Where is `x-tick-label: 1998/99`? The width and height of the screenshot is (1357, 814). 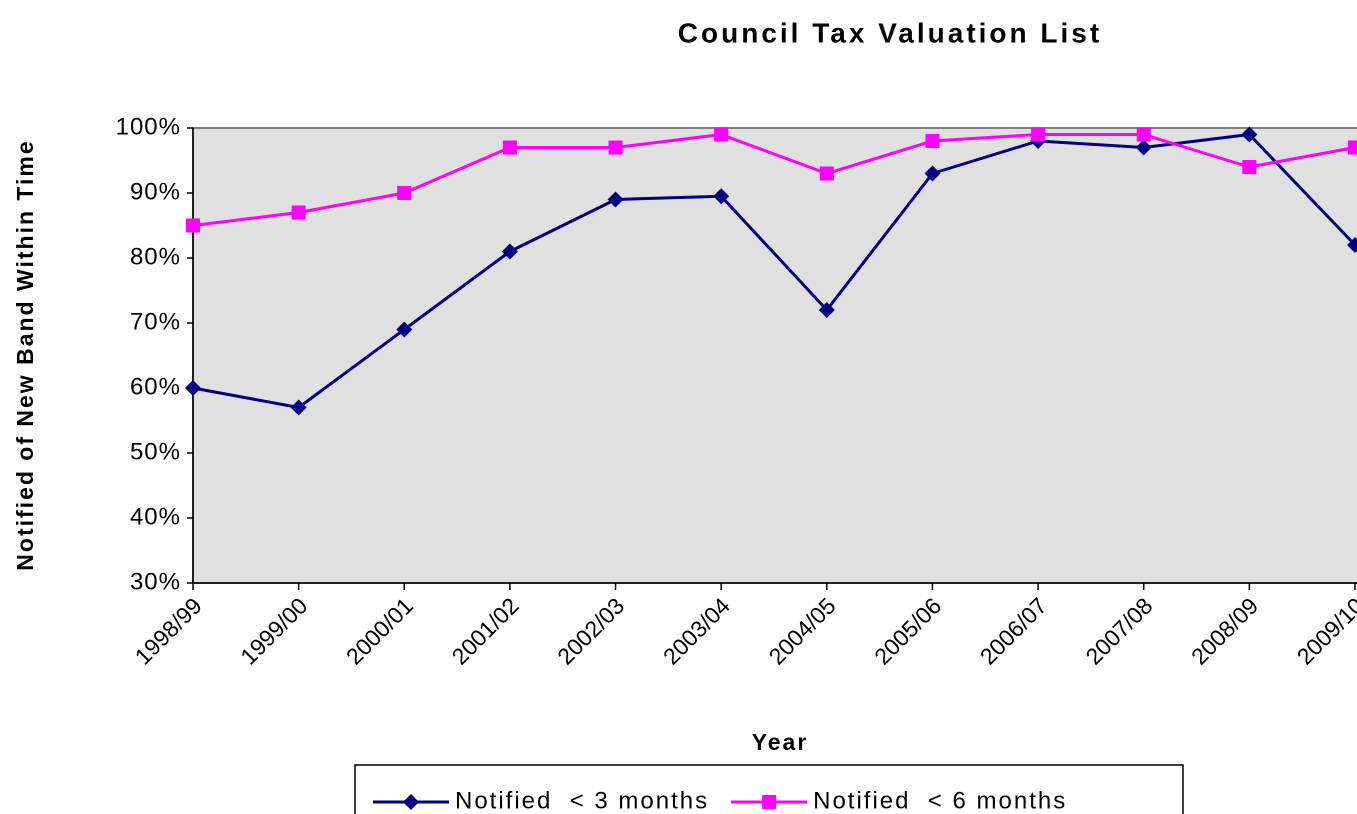 x-tick-label: 1998/99 is located at coordinates (168, 630).